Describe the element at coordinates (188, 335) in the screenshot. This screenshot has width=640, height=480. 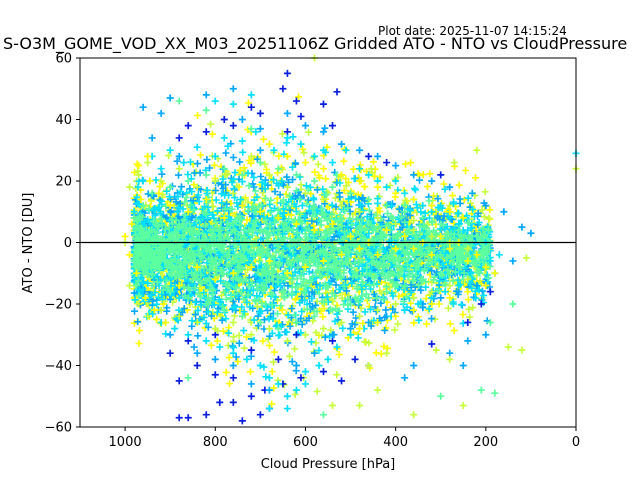
I see `scatter-point-s2-p38` at that location.